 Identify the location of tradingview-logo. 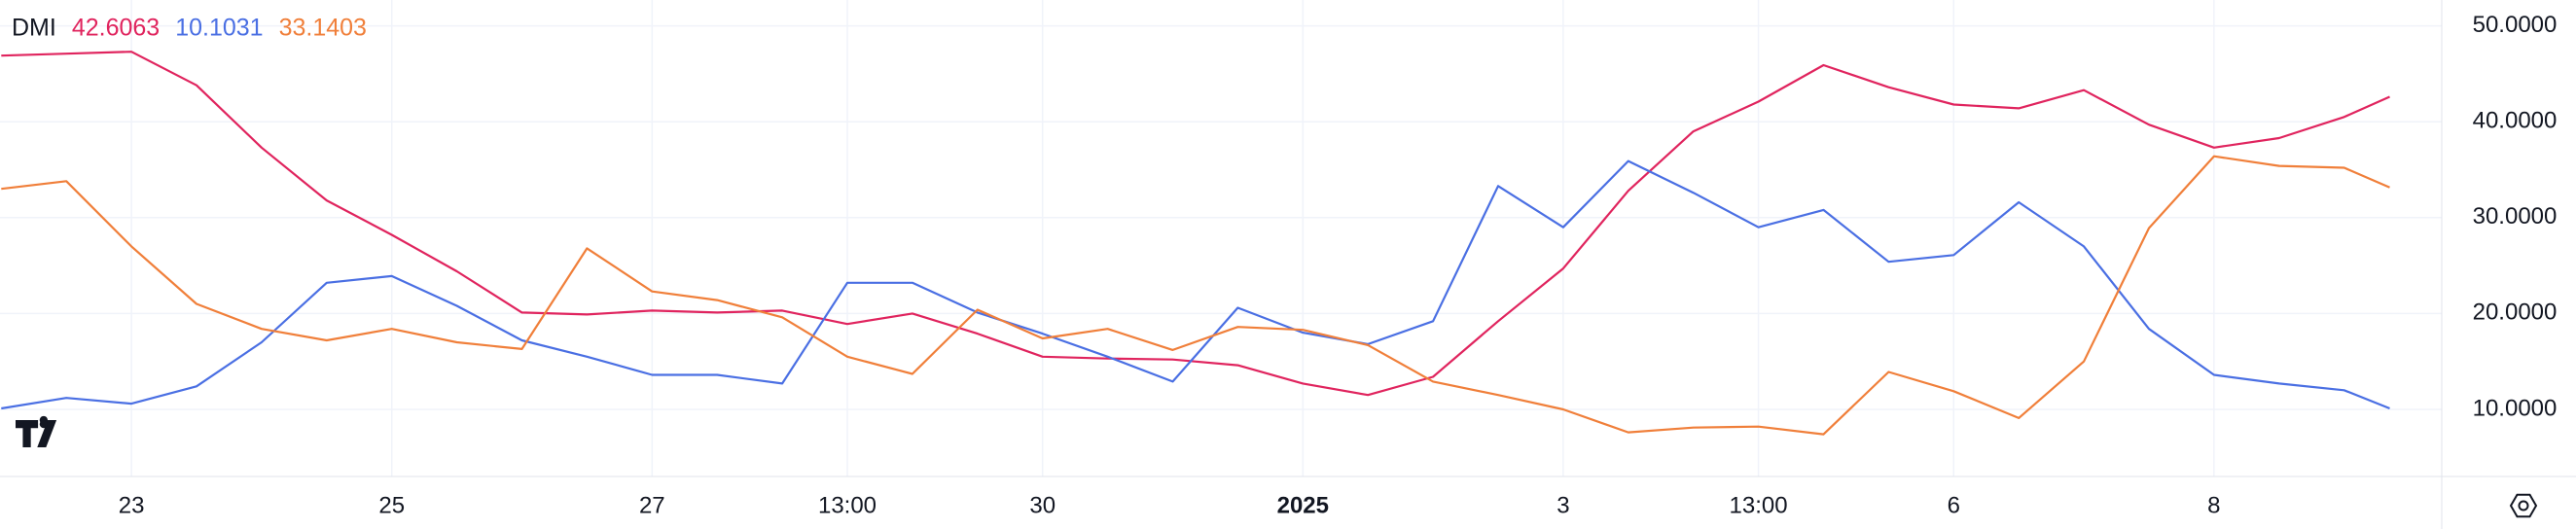
(36, 431).